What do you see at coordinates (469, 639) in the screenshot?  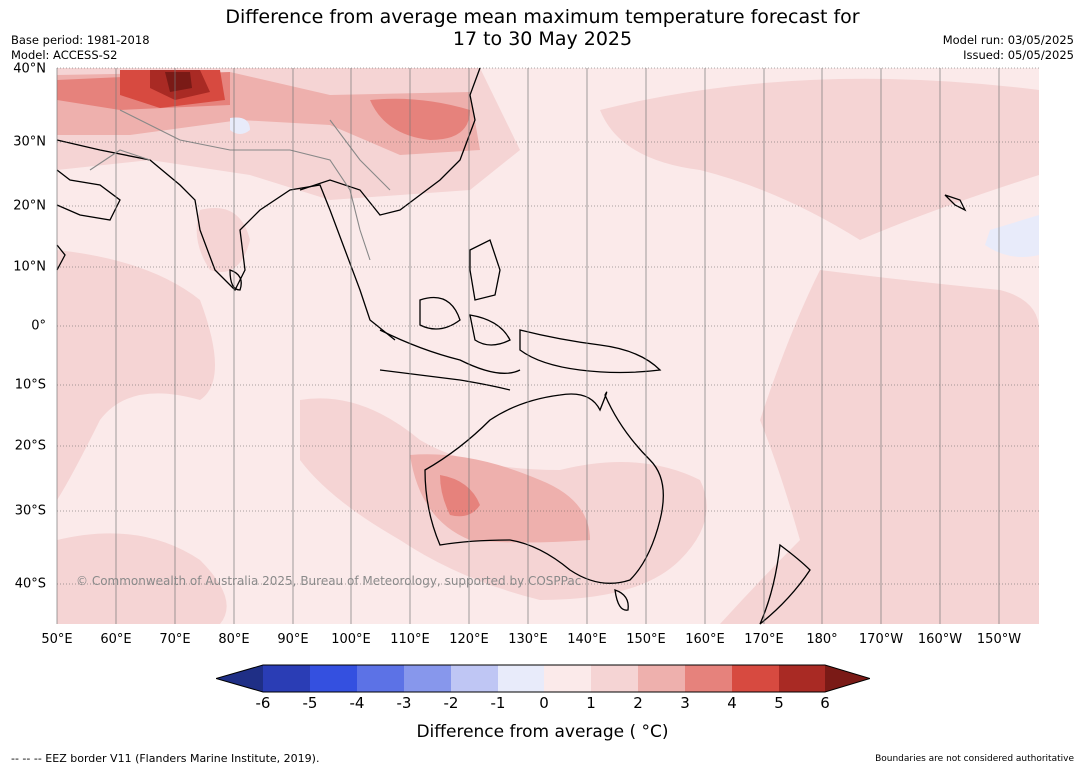 I see `lon-label-120e: 120°E` at bounding box center [469, 639].